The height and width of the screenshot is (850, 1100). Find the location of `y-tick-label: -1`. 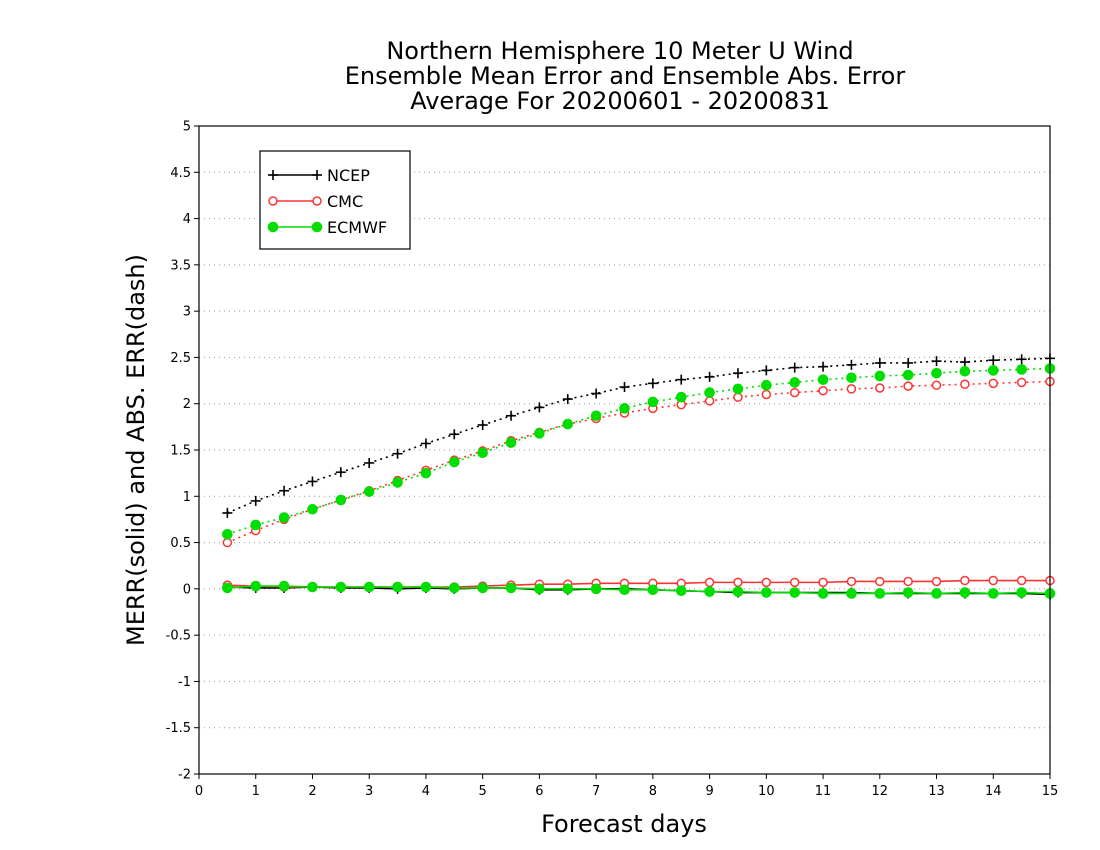

y-tick-label: -1 is located at coordinates (184, 682).